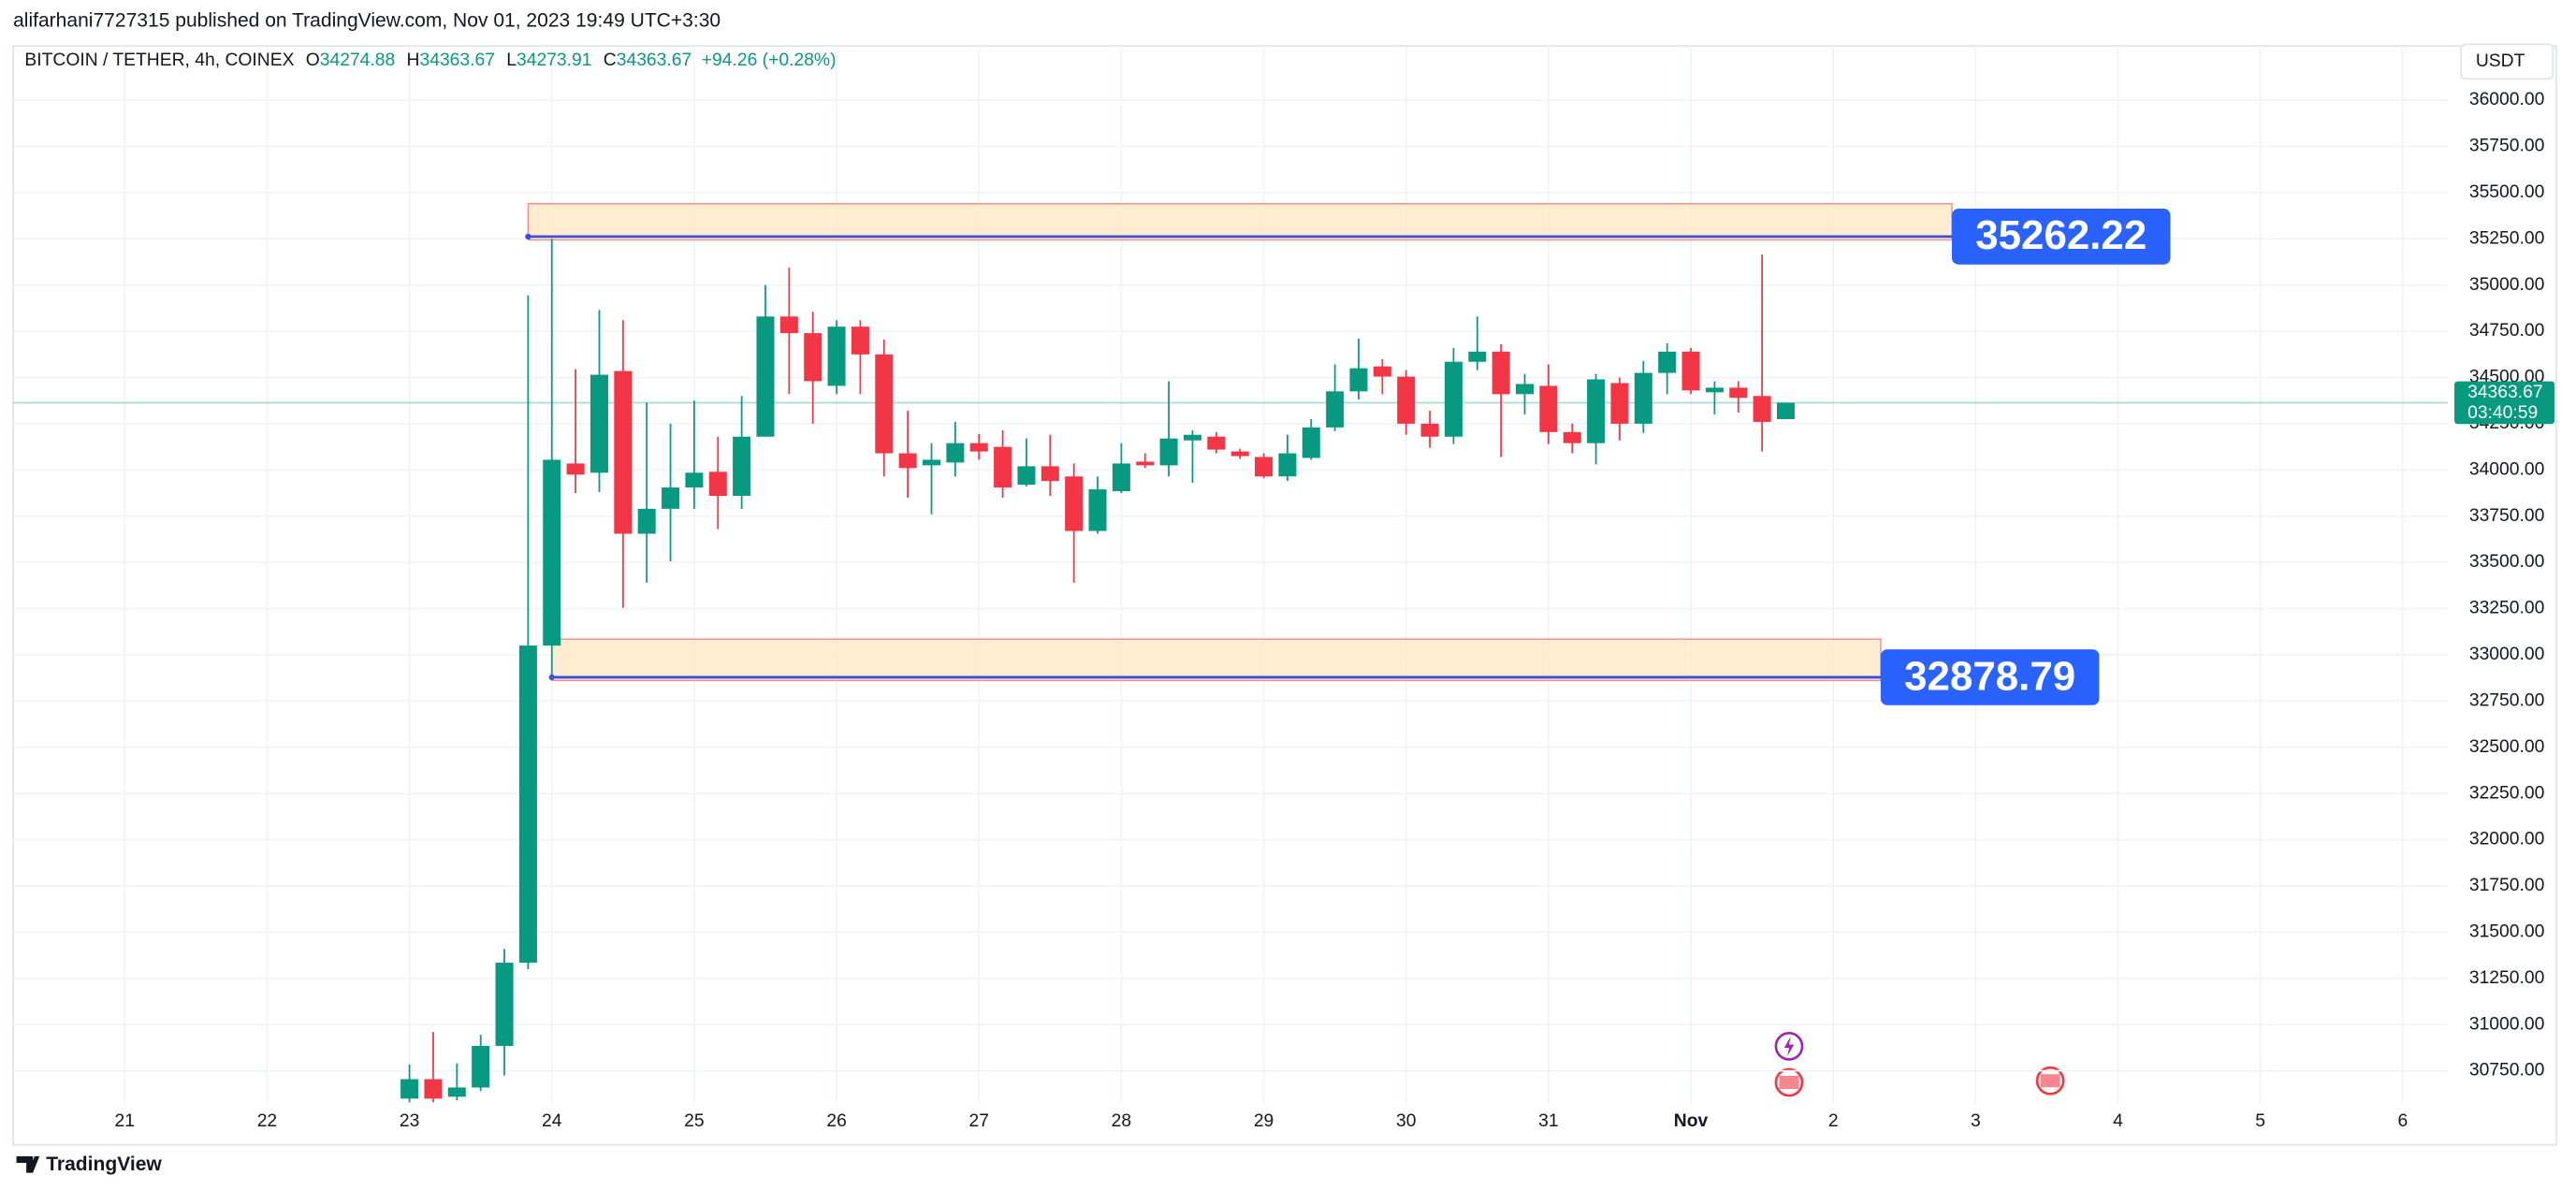 This screenshot has width=2576, height=1190. I want to click on x-tick-label: 26, so click(836, 1121).